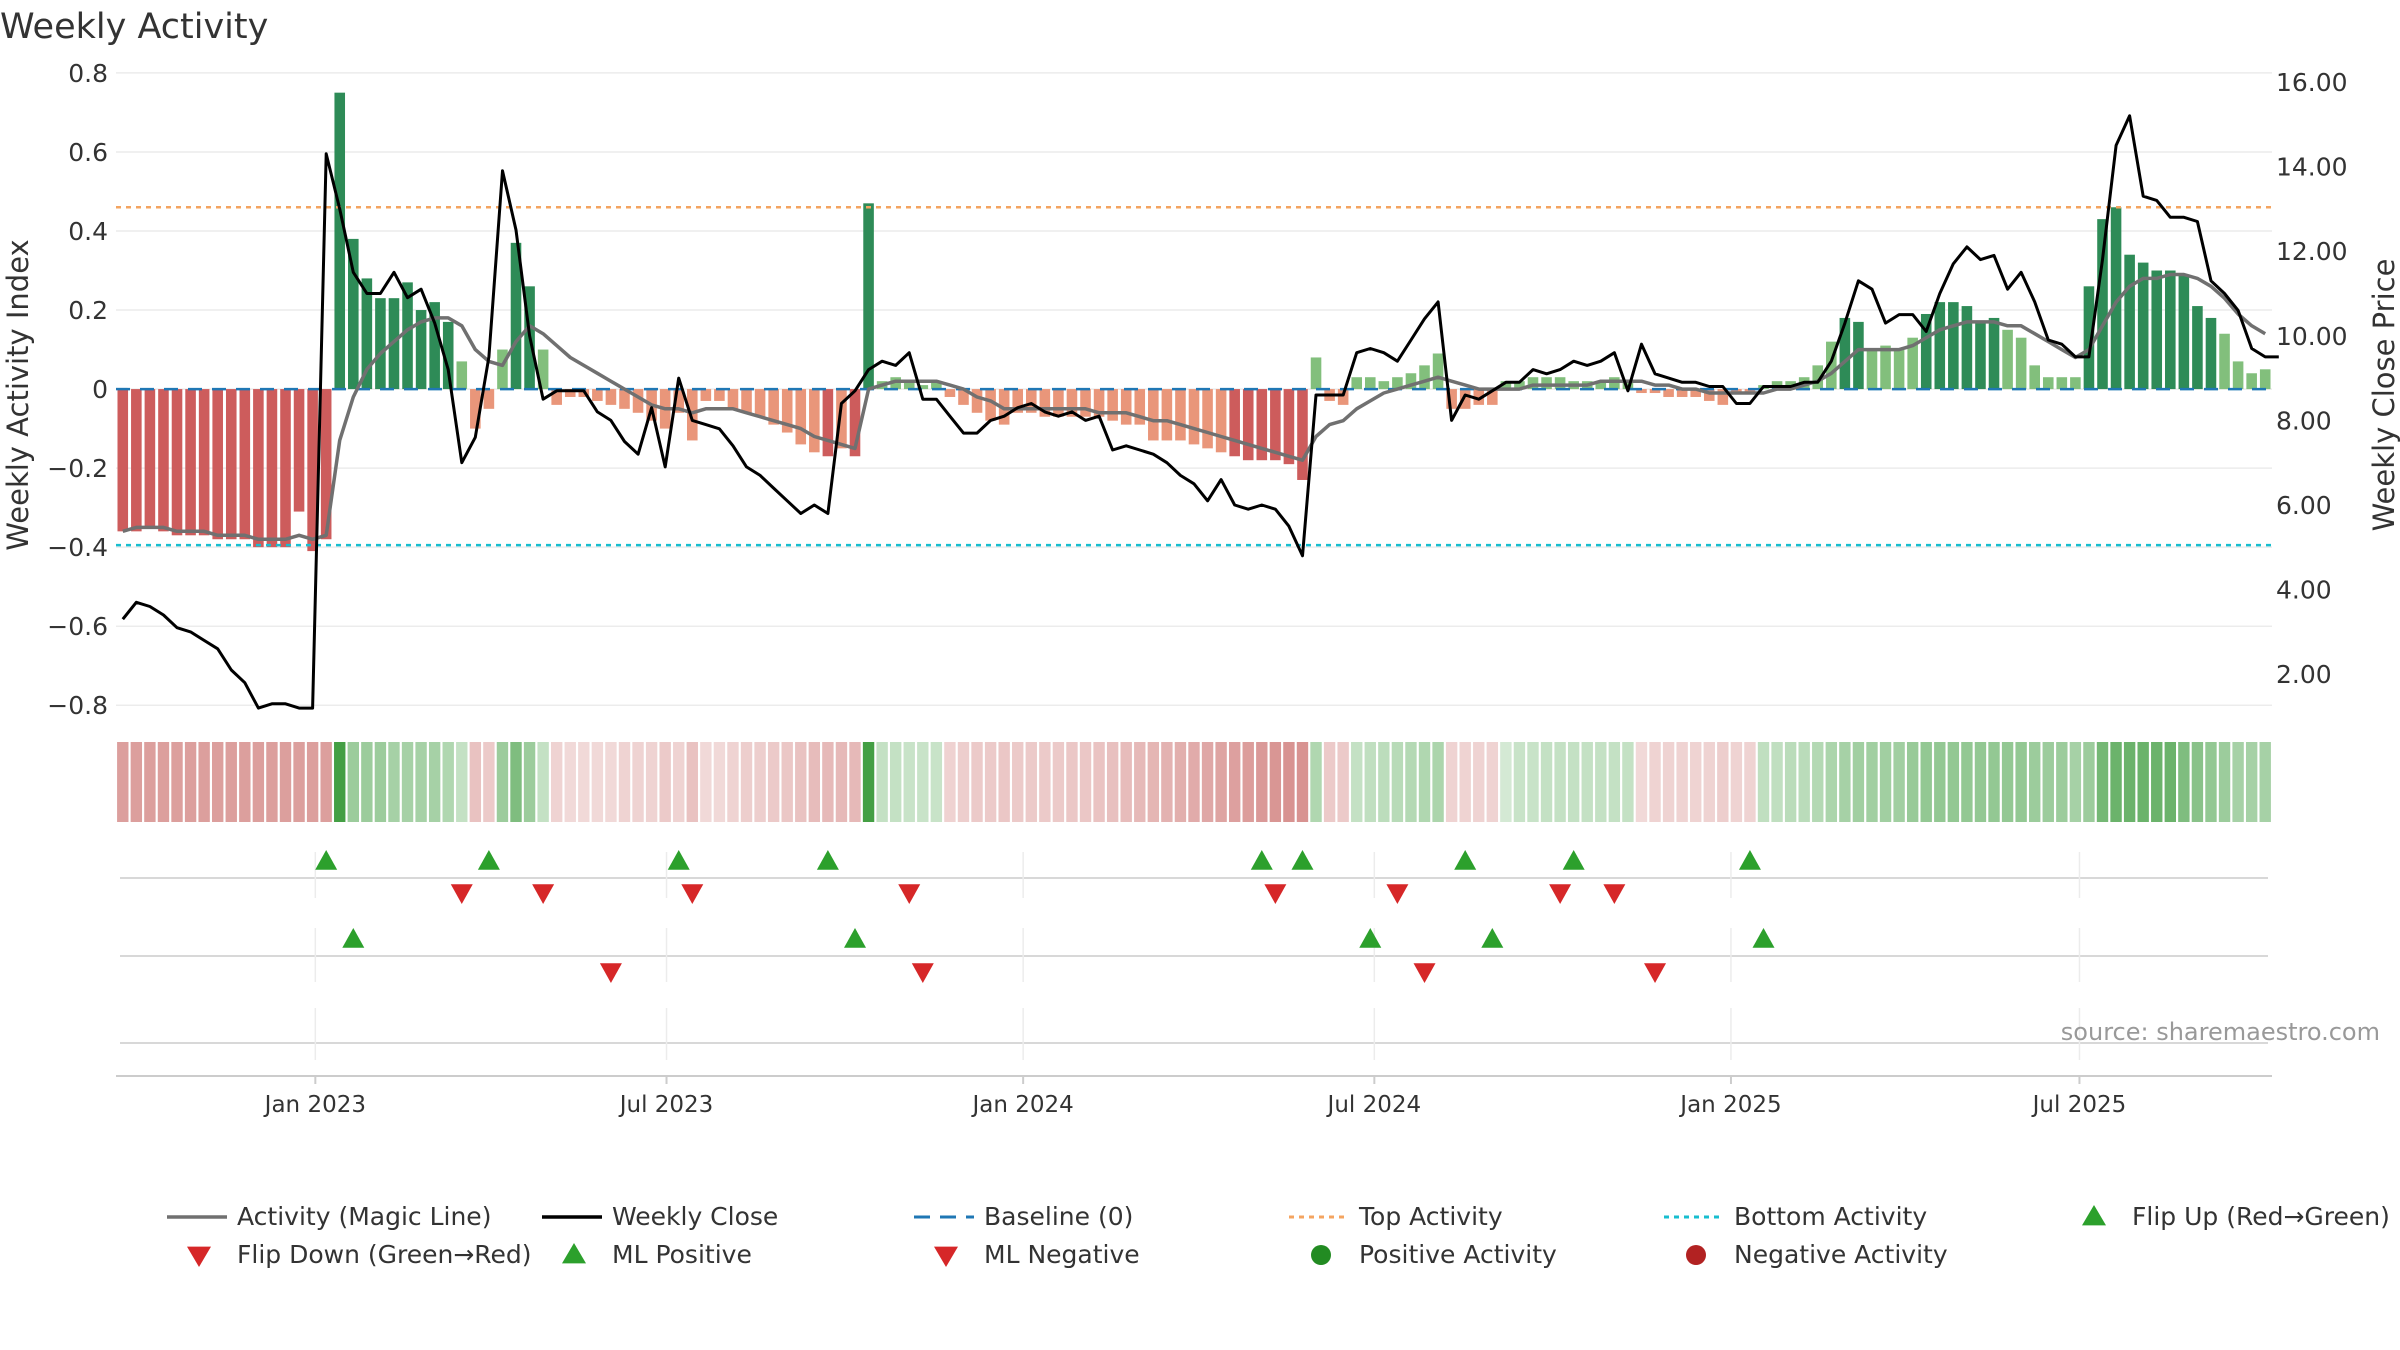 Image resolution: width=2400 pixels, height=1350 pixels. Describe the element at coordinates (1321, 1255) in the screenshot. I see `legend-circle-icon` at that location.